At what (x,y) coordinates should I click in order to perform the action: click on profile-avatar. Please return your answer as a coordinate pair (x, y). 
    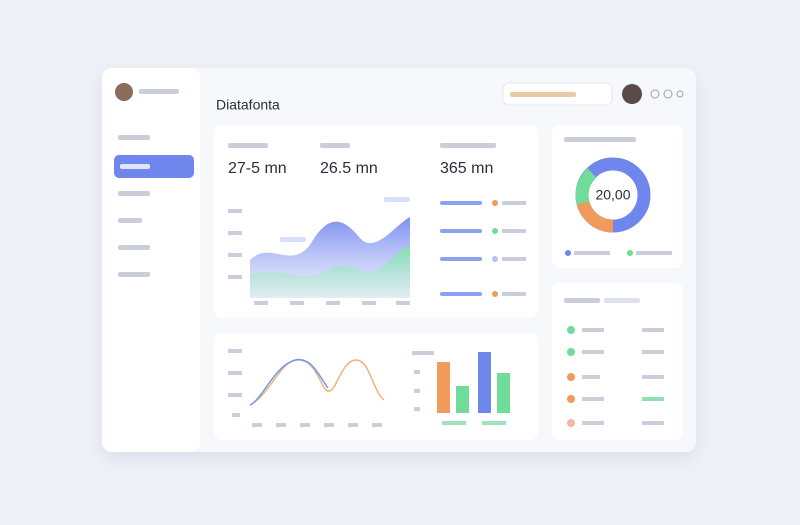
    Looking at the image, I should click on (632, 94).